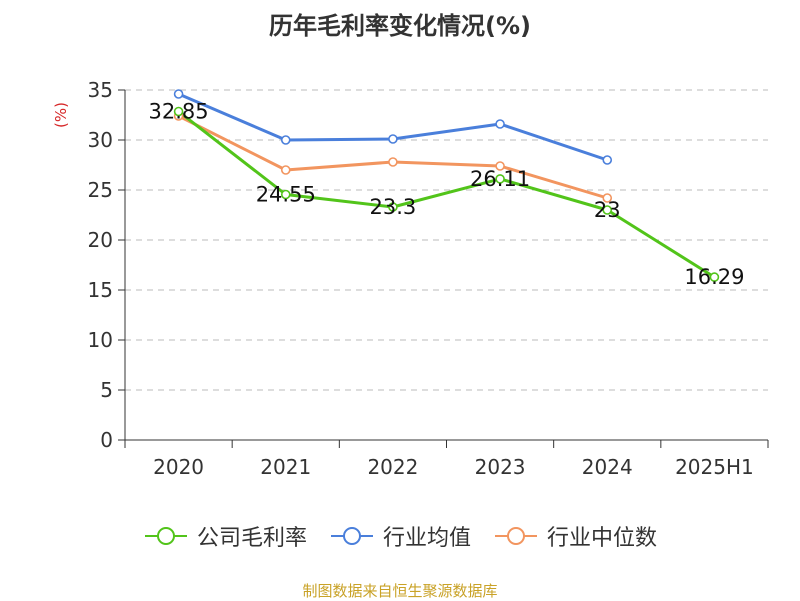 The width and height of the screenshot is (800, 601). What do you see at coordinates (178, 467) in the screenshot?
I see `x-tick-label: 2020` at bounding box center [178, 467].